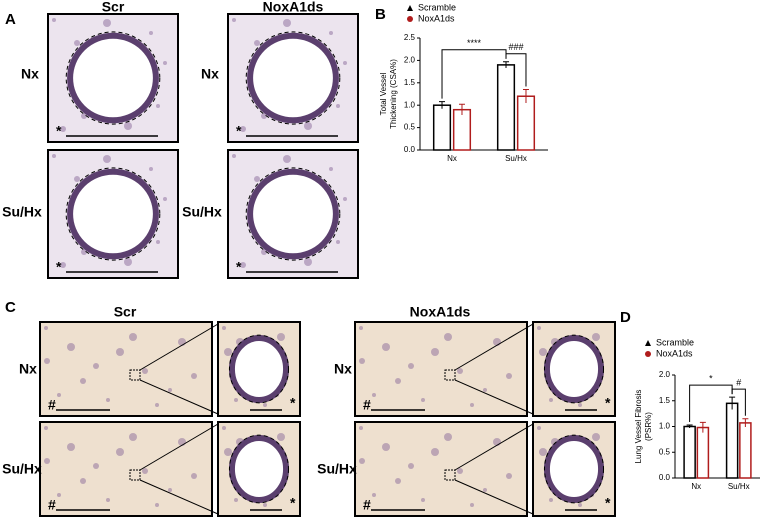  I want to click on legend-label: Scramble, so click(437, 7).